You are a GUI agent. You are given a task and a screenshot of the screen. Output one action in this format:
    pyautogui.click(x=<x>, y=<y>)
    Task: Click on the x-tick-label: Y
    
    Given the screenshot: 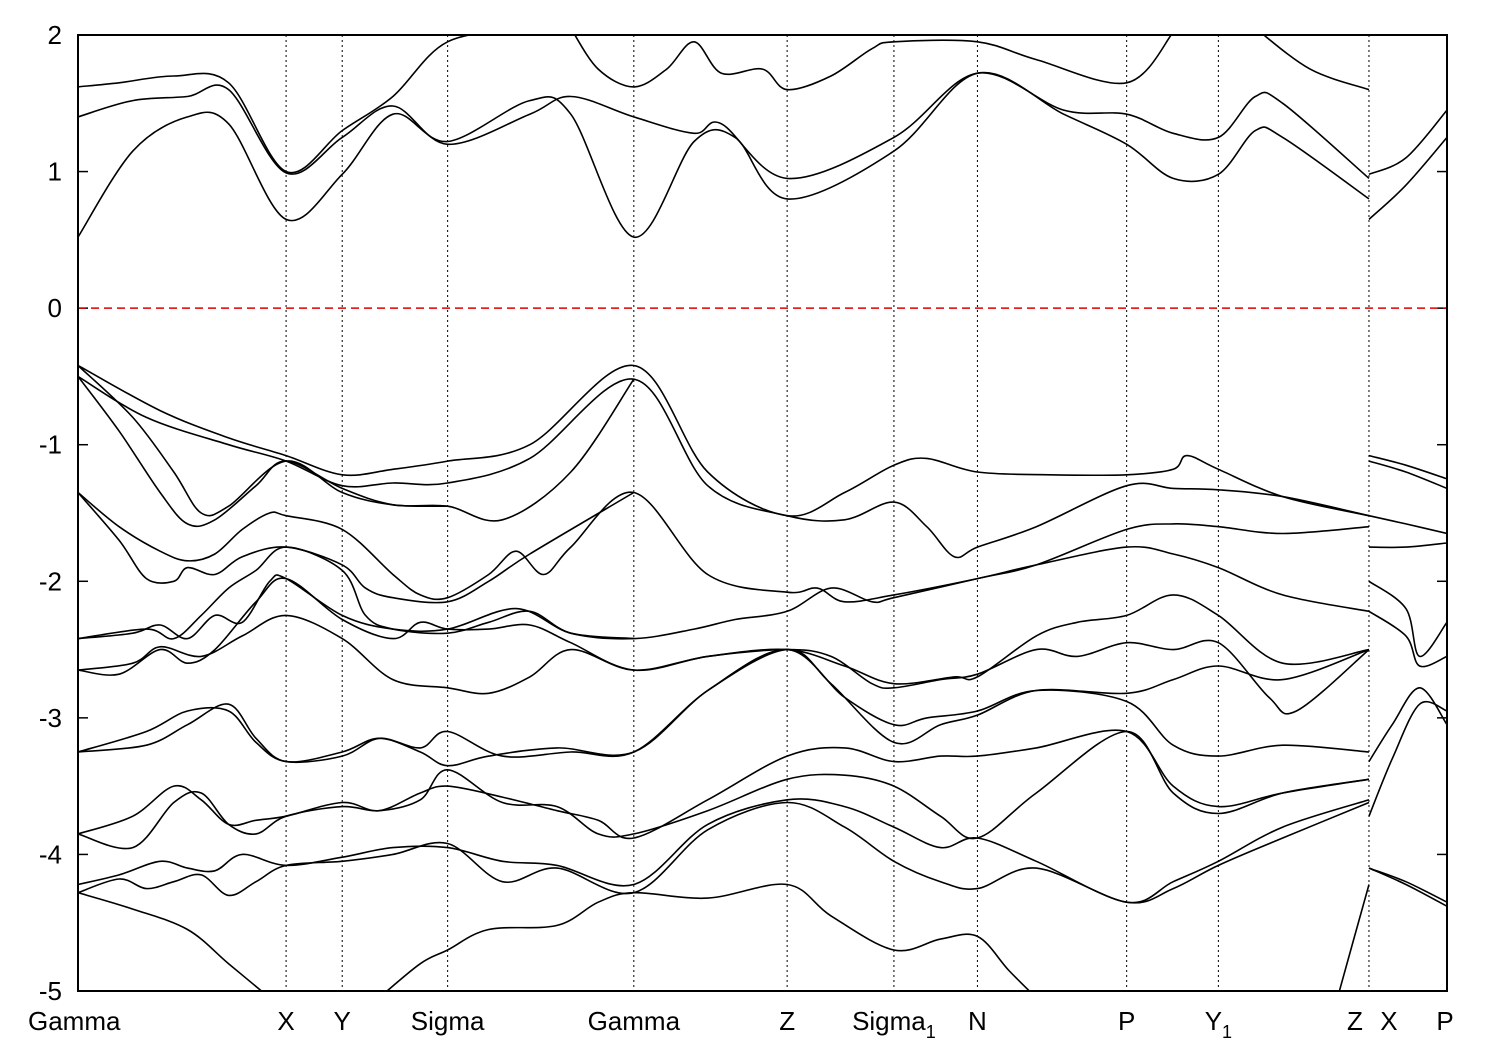 What is the action you would take?
    pyautogui.click(x=342, y=1021)
    